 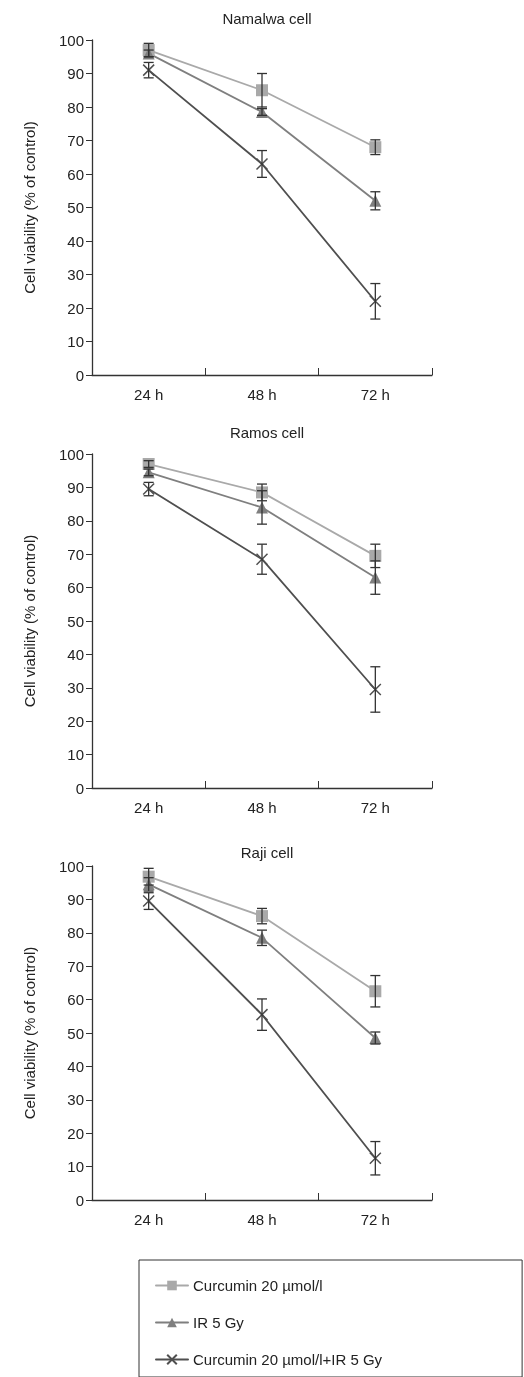 What do you see at coordinates (267, 18) in the screenshot?
I see `chart-title: Namalwa cell` at bounding box center [267, 18].